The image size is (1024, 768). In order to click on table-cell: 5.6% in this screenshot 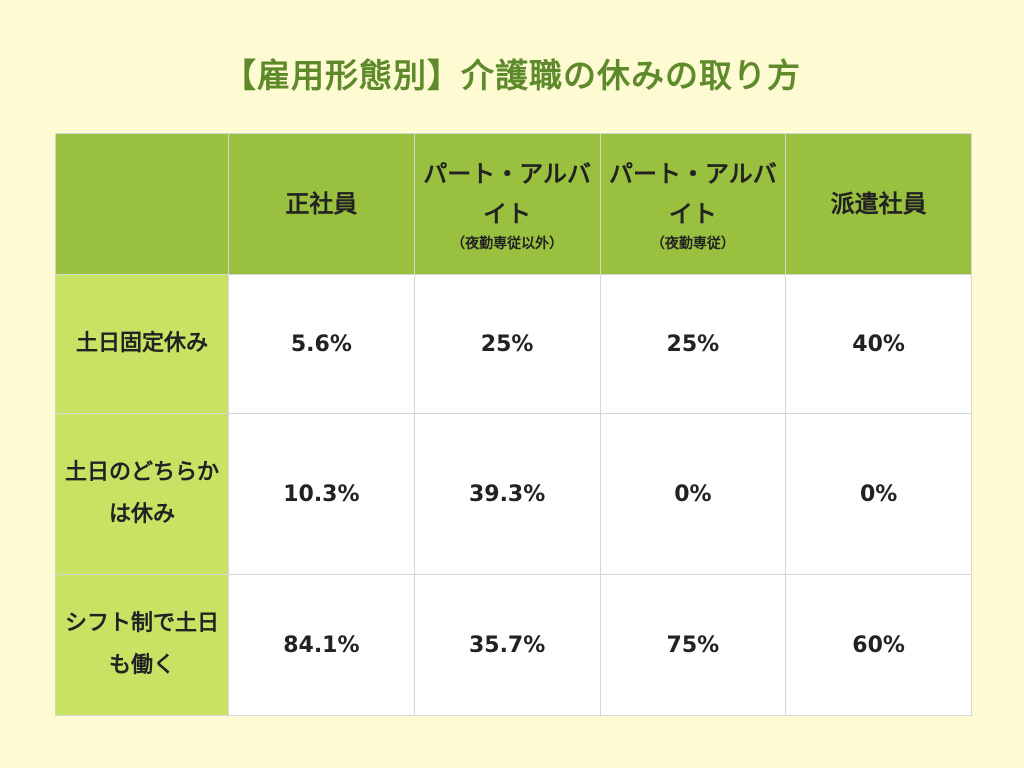, I will do `click(321, 344)`.